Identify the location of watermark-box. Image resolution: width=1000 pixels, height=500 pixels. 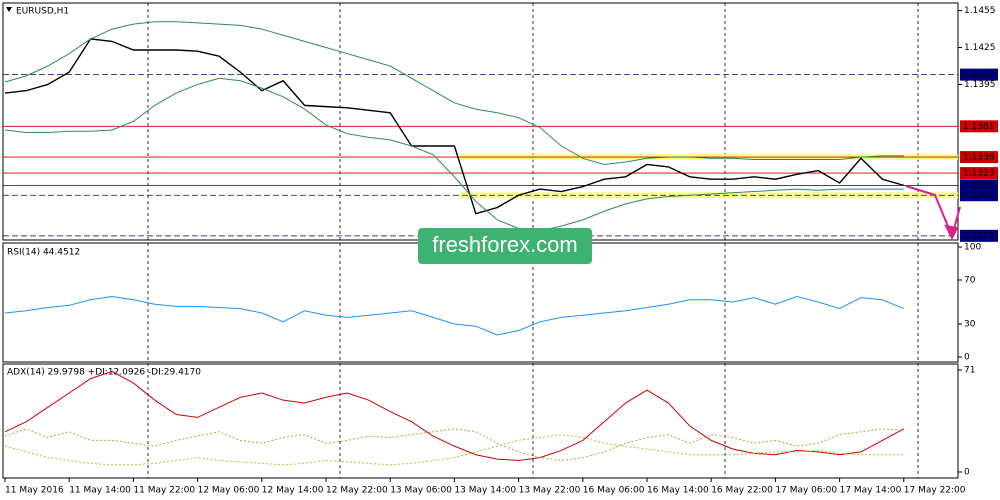
(505, 246).